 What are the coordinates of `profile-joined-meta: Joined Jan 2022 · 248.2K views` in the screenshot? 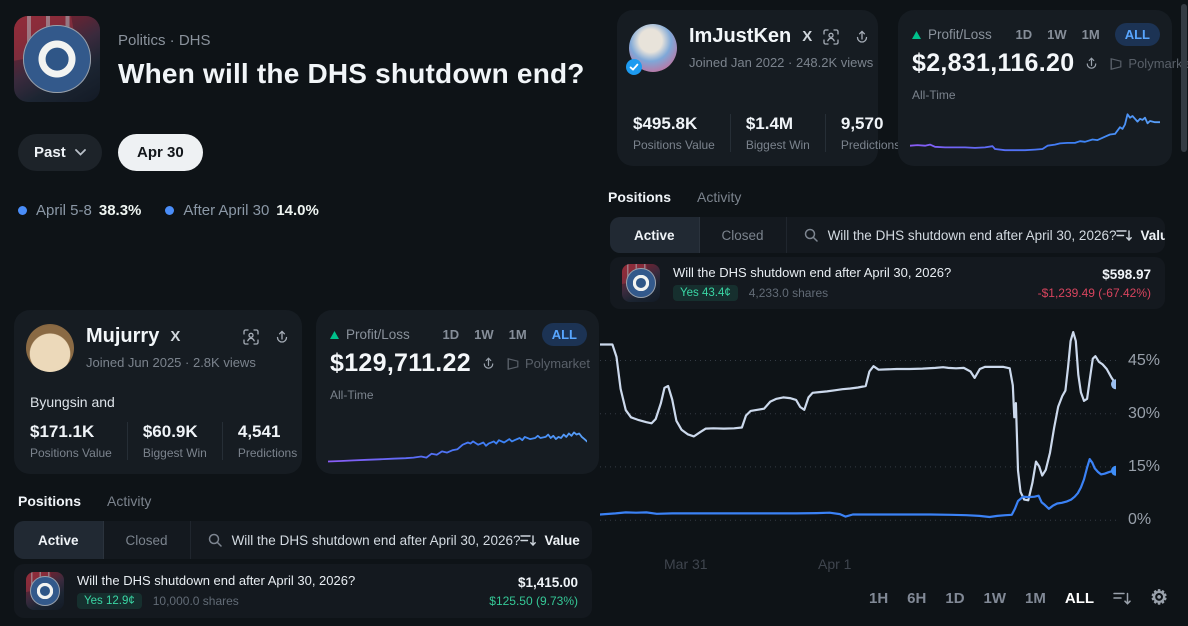 It's located at (781, 62).